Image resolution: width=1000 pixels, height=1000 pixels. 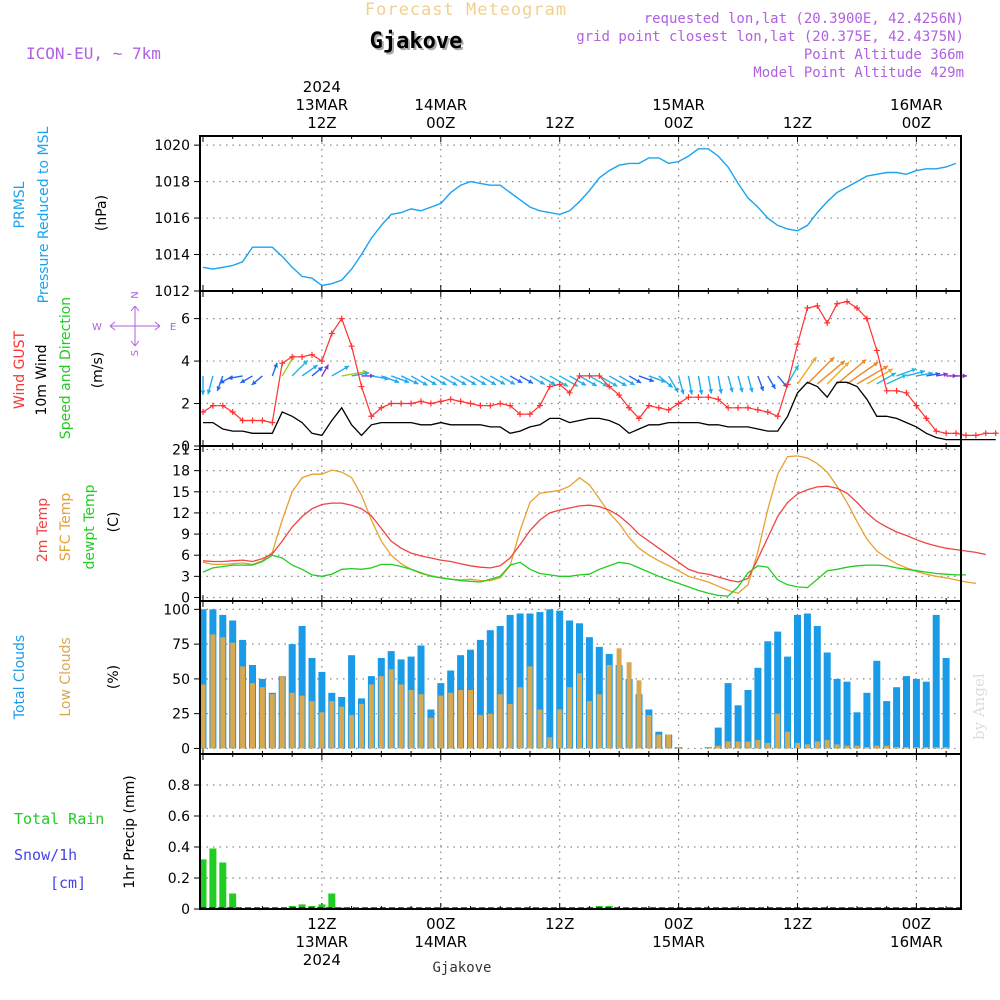 What do you see at coordinates (916, 942) in the screenshot?
I see `bottom-time-label: 16MAR` at bounding box center [916, 942].